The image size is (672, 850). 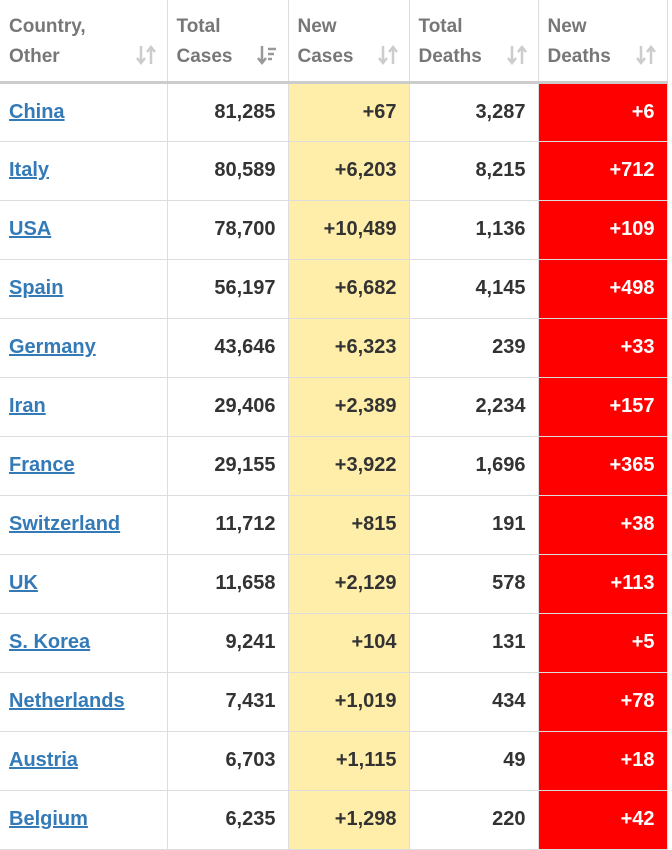 I want to click on table-row: Netherlands 7,431 +1,019 434 +78, so click(x=334, y=702).